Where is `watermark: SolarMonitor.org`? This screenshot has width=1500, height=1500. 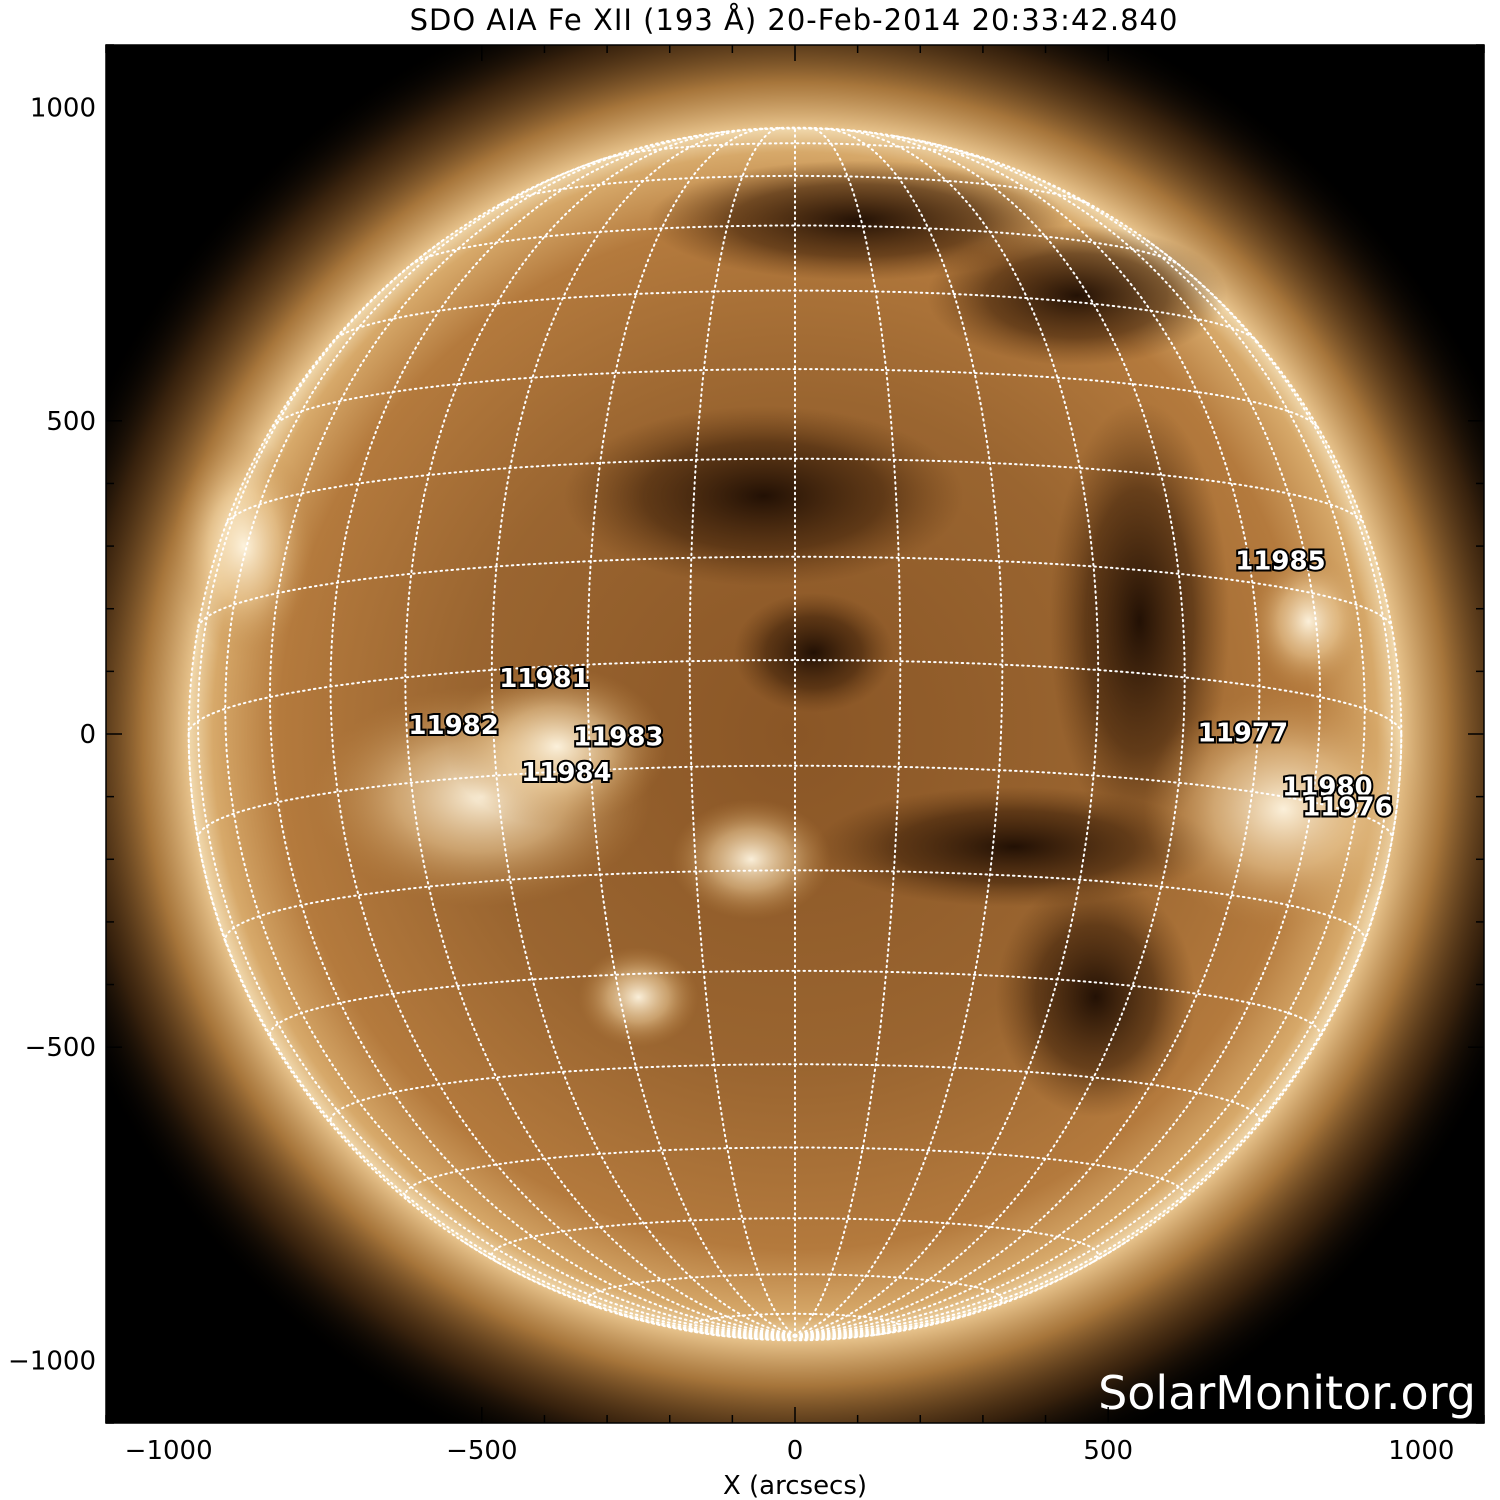 watermark: SolarMonitor.org is located at coordinates (1287, 1393).